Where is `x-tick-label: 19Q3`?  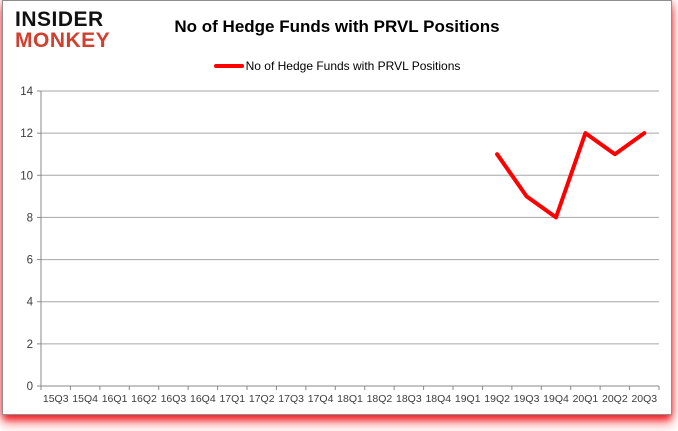 x-tick-label: 19Q3 is located at coordinates (527, 399).